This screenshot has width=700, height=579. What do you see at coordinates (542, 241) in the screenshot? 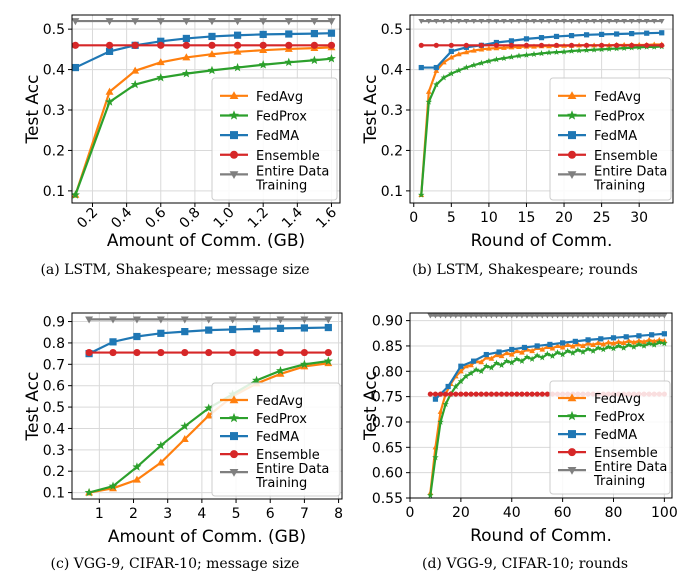
I see `x-axis-label: Round of Comm.` at bounding box center [542, 241].